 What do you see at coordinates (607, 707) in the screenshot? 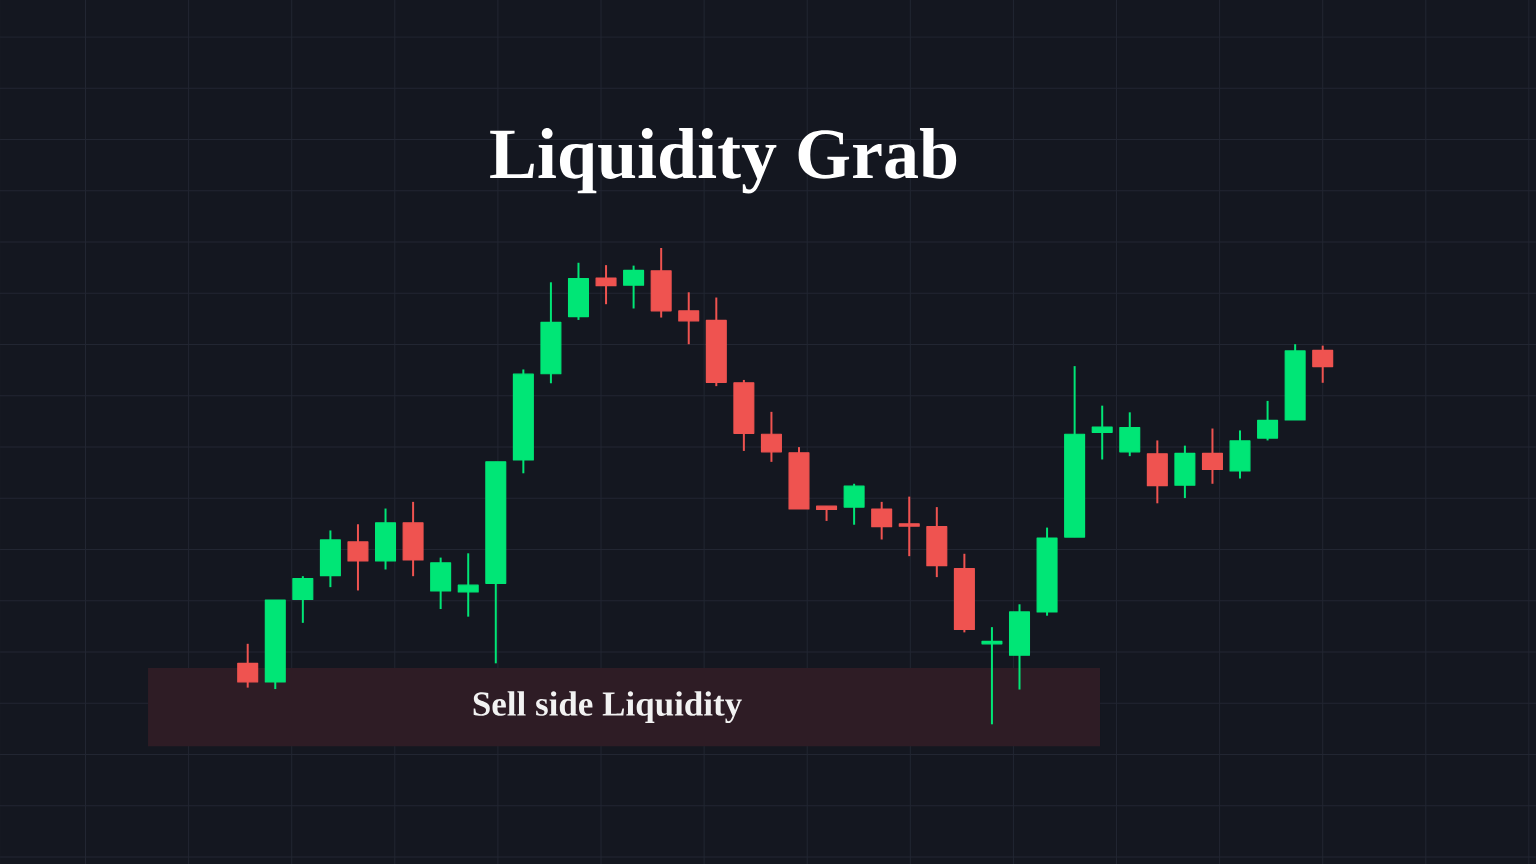
I see `band-label: Sell side Liquidity` at bounding box center [607, 707].